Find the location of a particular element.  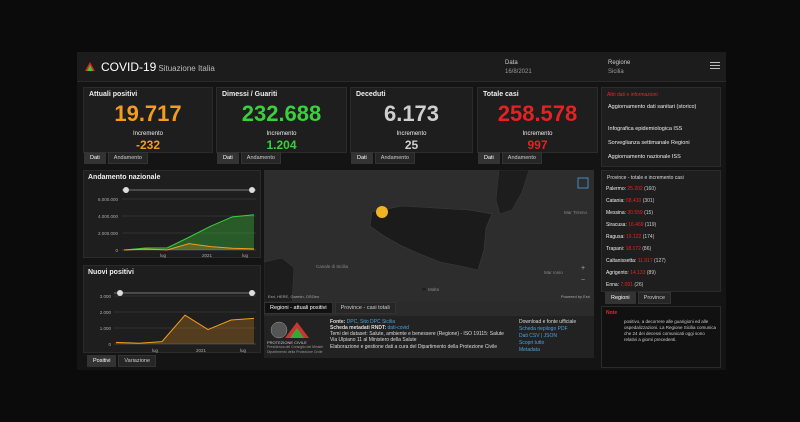

chart-title: Nuovi positivi is located at coordinates (111, 272).